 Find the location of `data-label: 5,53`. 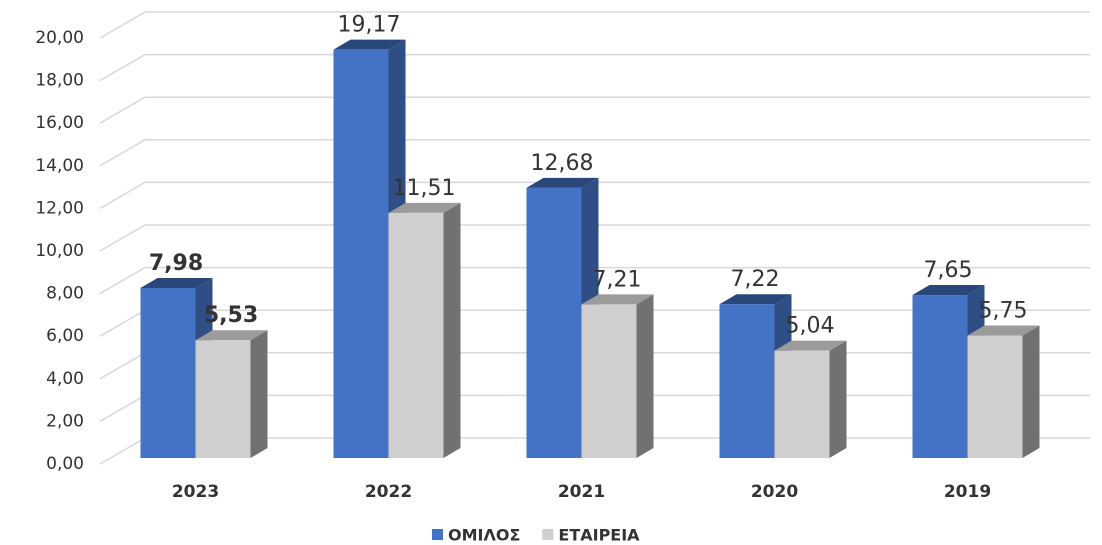

data-label: 5,53 is located at coordinates (231, 315).